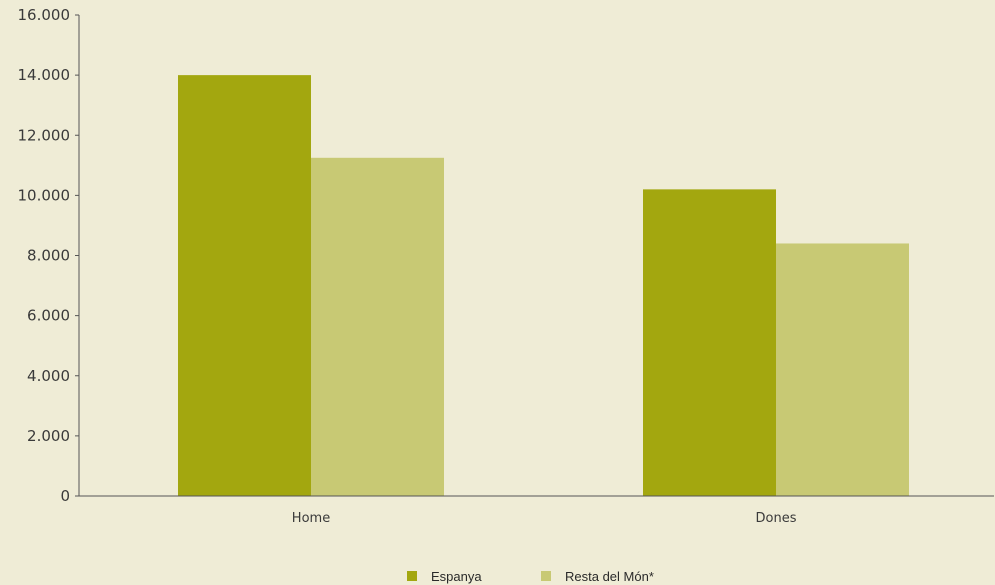 This screenshot has width=995, height=585. I want to click on legend-label: Espanya, so click(456, 576).